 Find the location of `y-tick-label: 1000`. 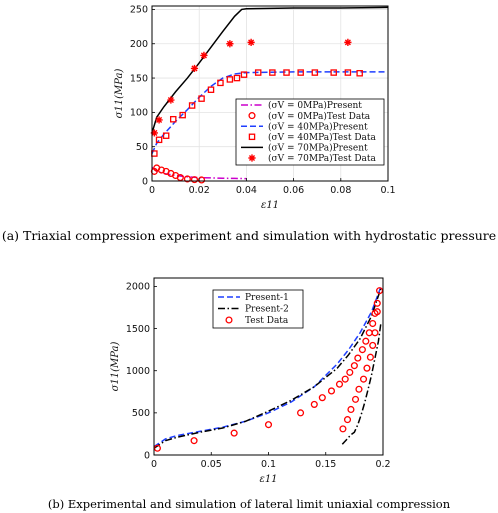

y-tick-label: 1000 is located at coordinates (138, 371).